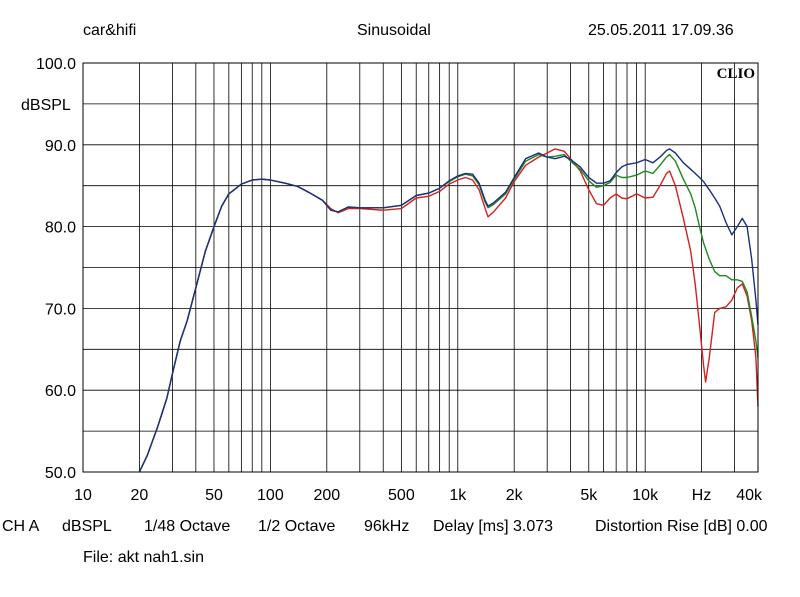 The height and width of the screenshot is (597, 800). What do you see at coordinates (387, 526) in the screenshot?
I see `footer-rate: 96kHz` at bounding box center [387, 526].